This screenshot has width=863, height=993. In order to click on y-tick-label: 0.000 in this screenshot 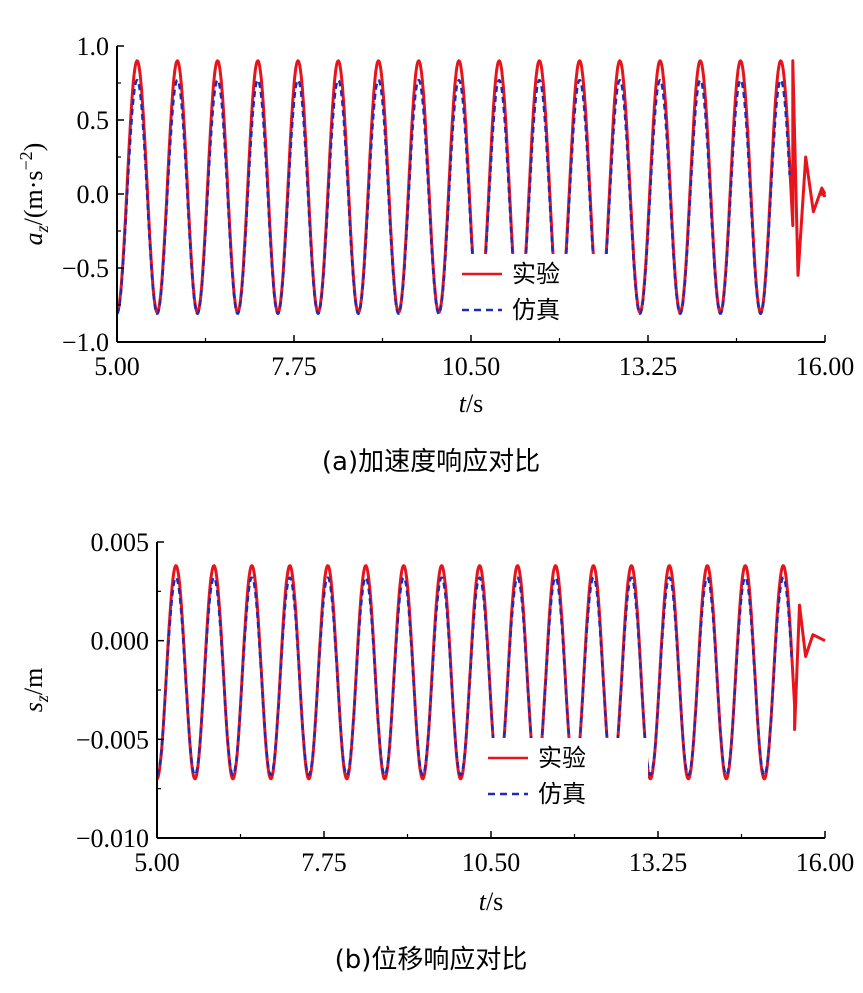, I will do `click(120, 641)`.